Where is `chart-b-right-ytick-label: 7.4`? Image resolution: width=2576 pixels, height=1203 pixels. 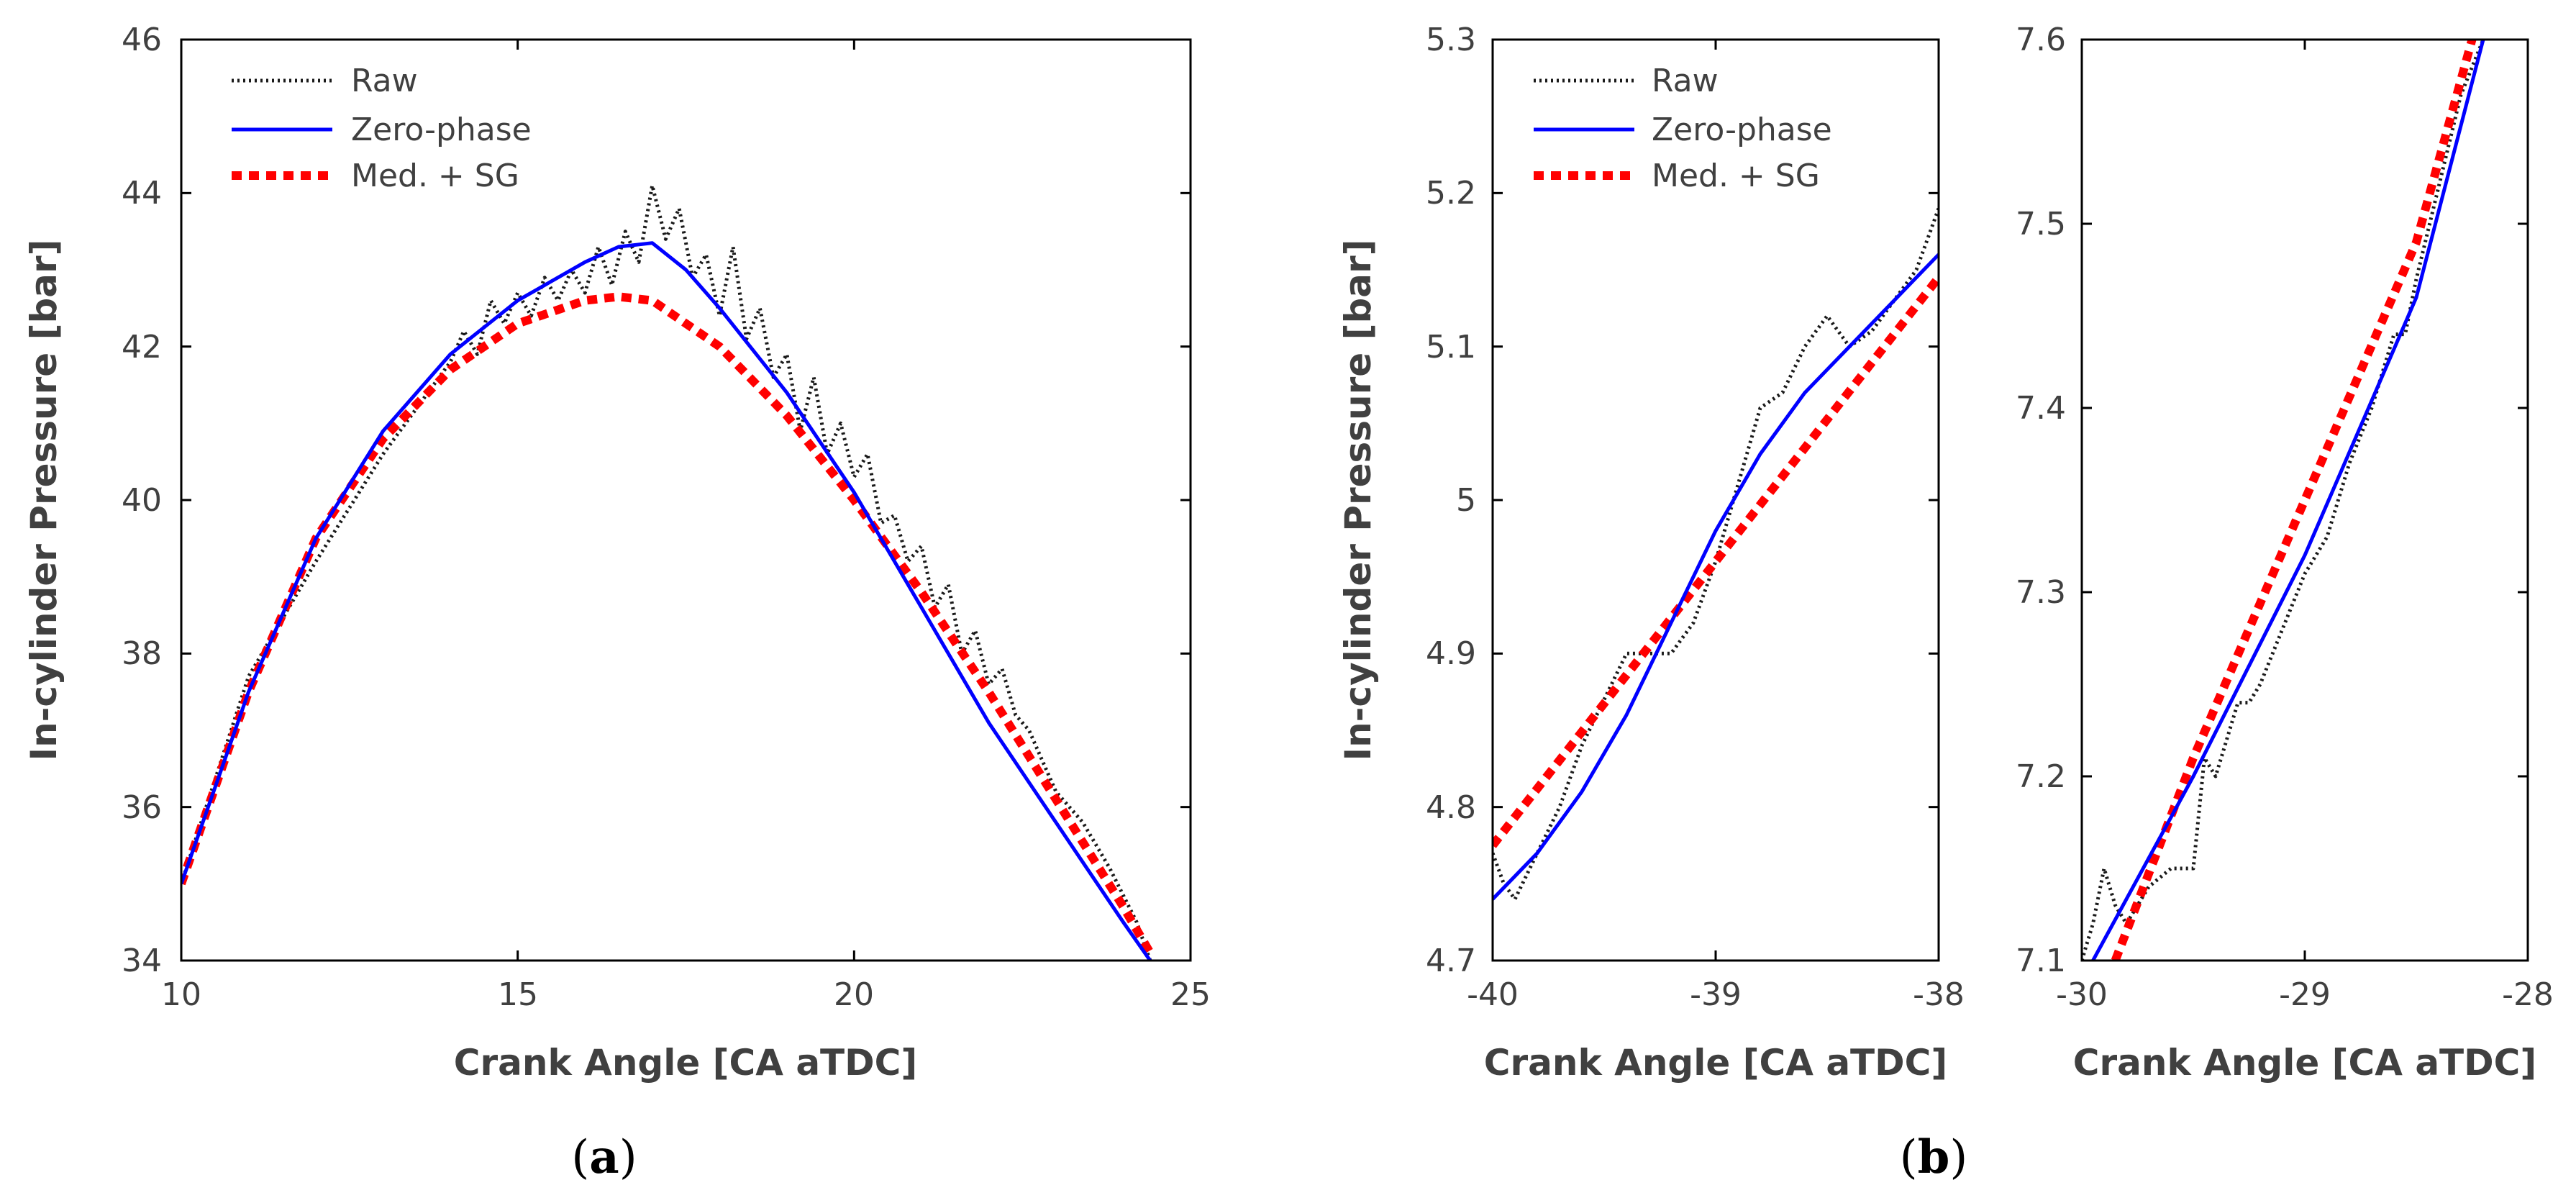 chart-b-right-ytick-label: 7.4 is located at coordinates (2041, 409).